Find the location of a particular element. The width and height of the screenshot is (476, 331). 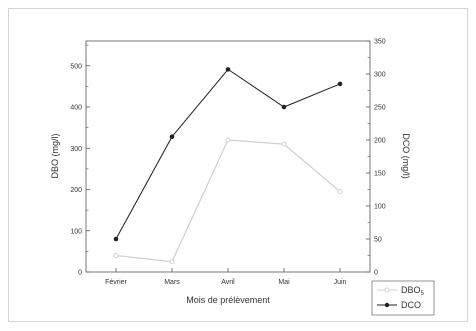

right-tick-label: 250 is located at coordinates (380, 108).